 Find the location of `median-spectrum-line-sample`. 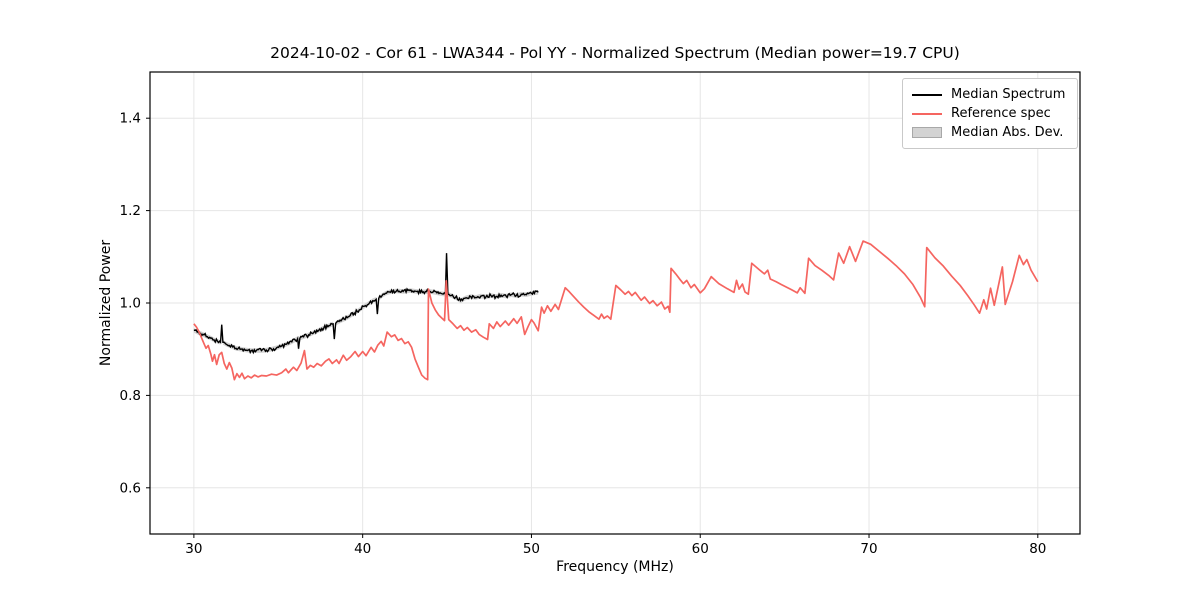

median-spectrum-line-sample is located at coordinates (927, 94).